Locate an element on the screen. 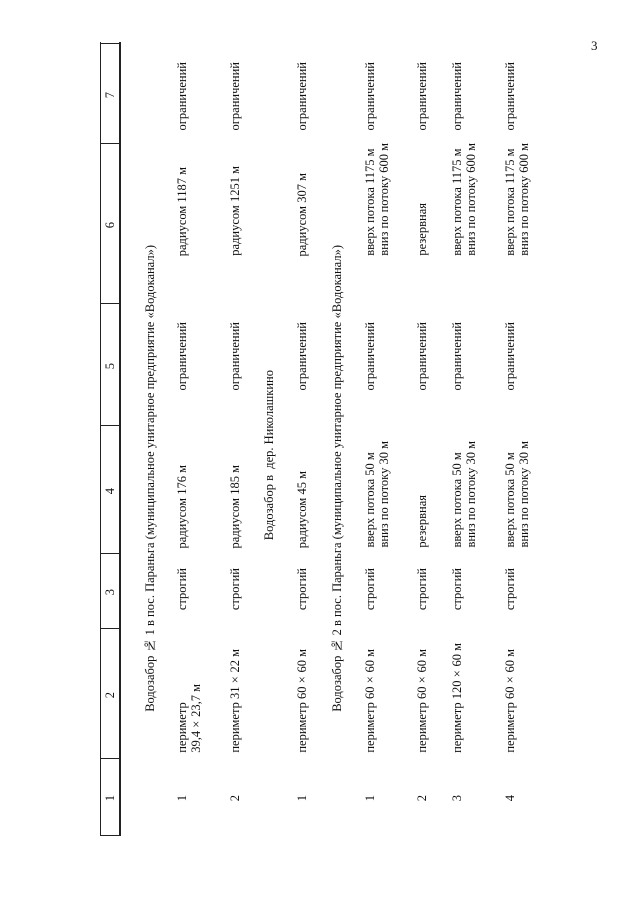 This screenshot has height=905, width=640. column-header-7: 7 is located at coordinates (110, 94).